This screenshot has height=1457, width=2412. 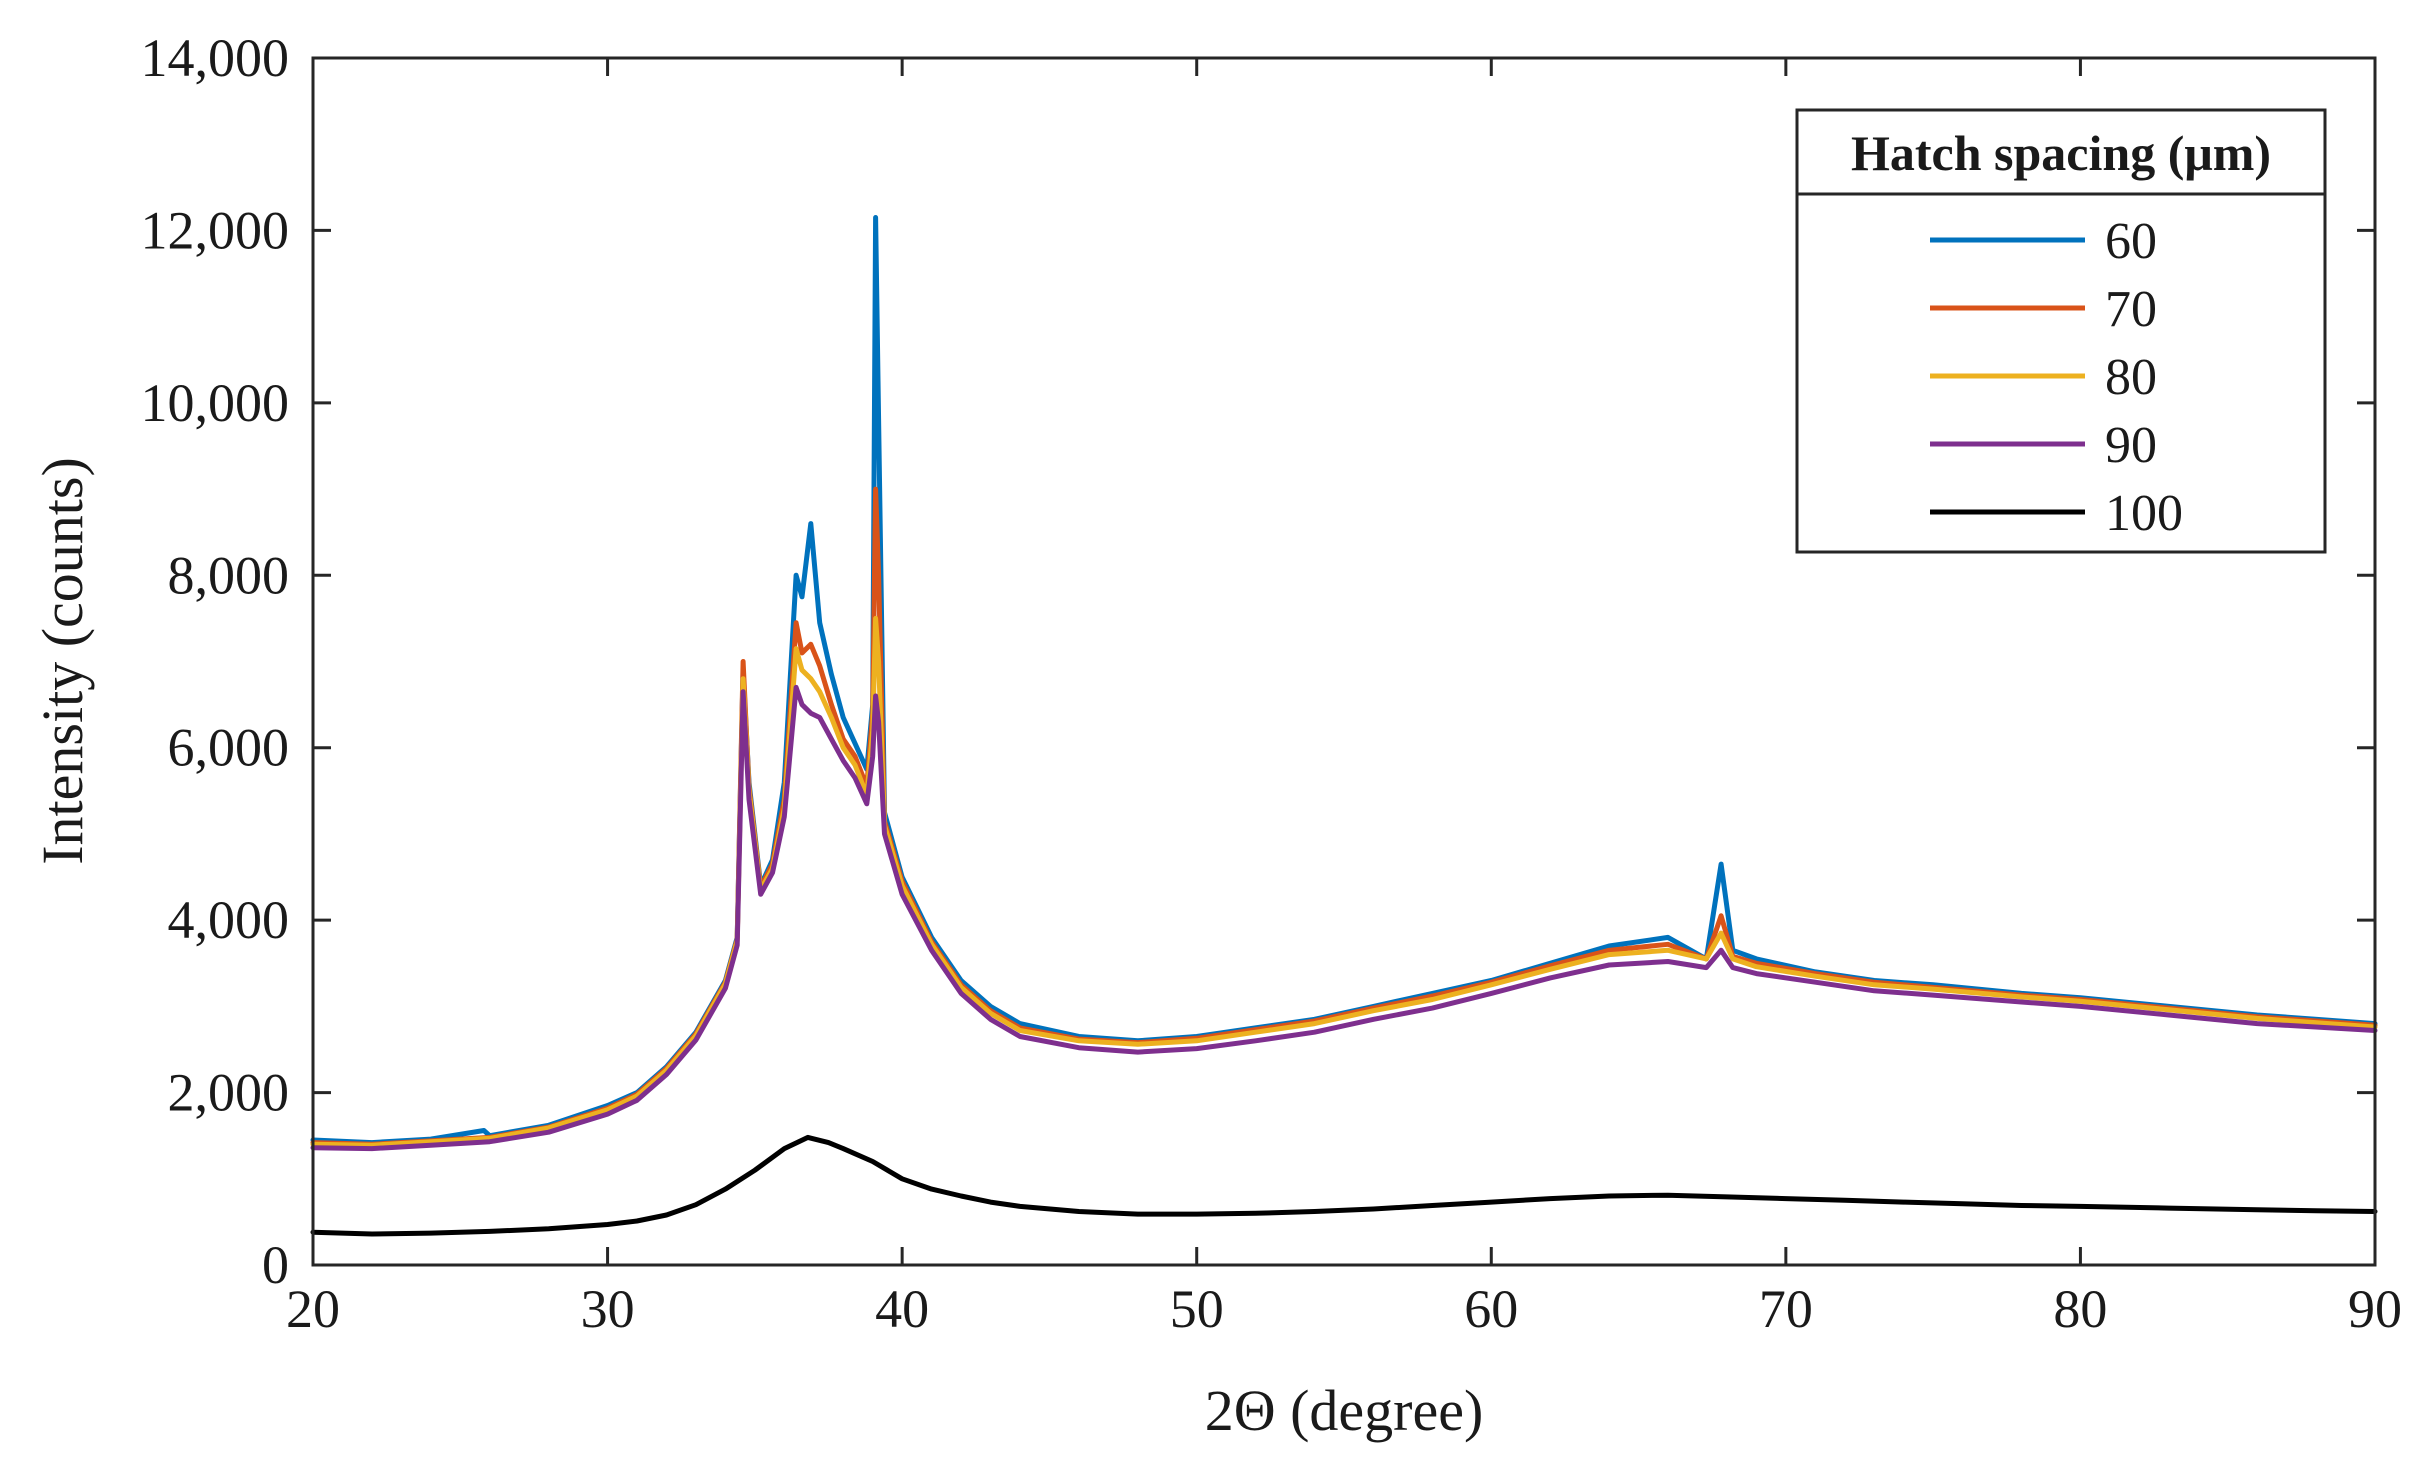 I want to click on y-axis-title: Intensity (counts), so click(x=62, y=661).